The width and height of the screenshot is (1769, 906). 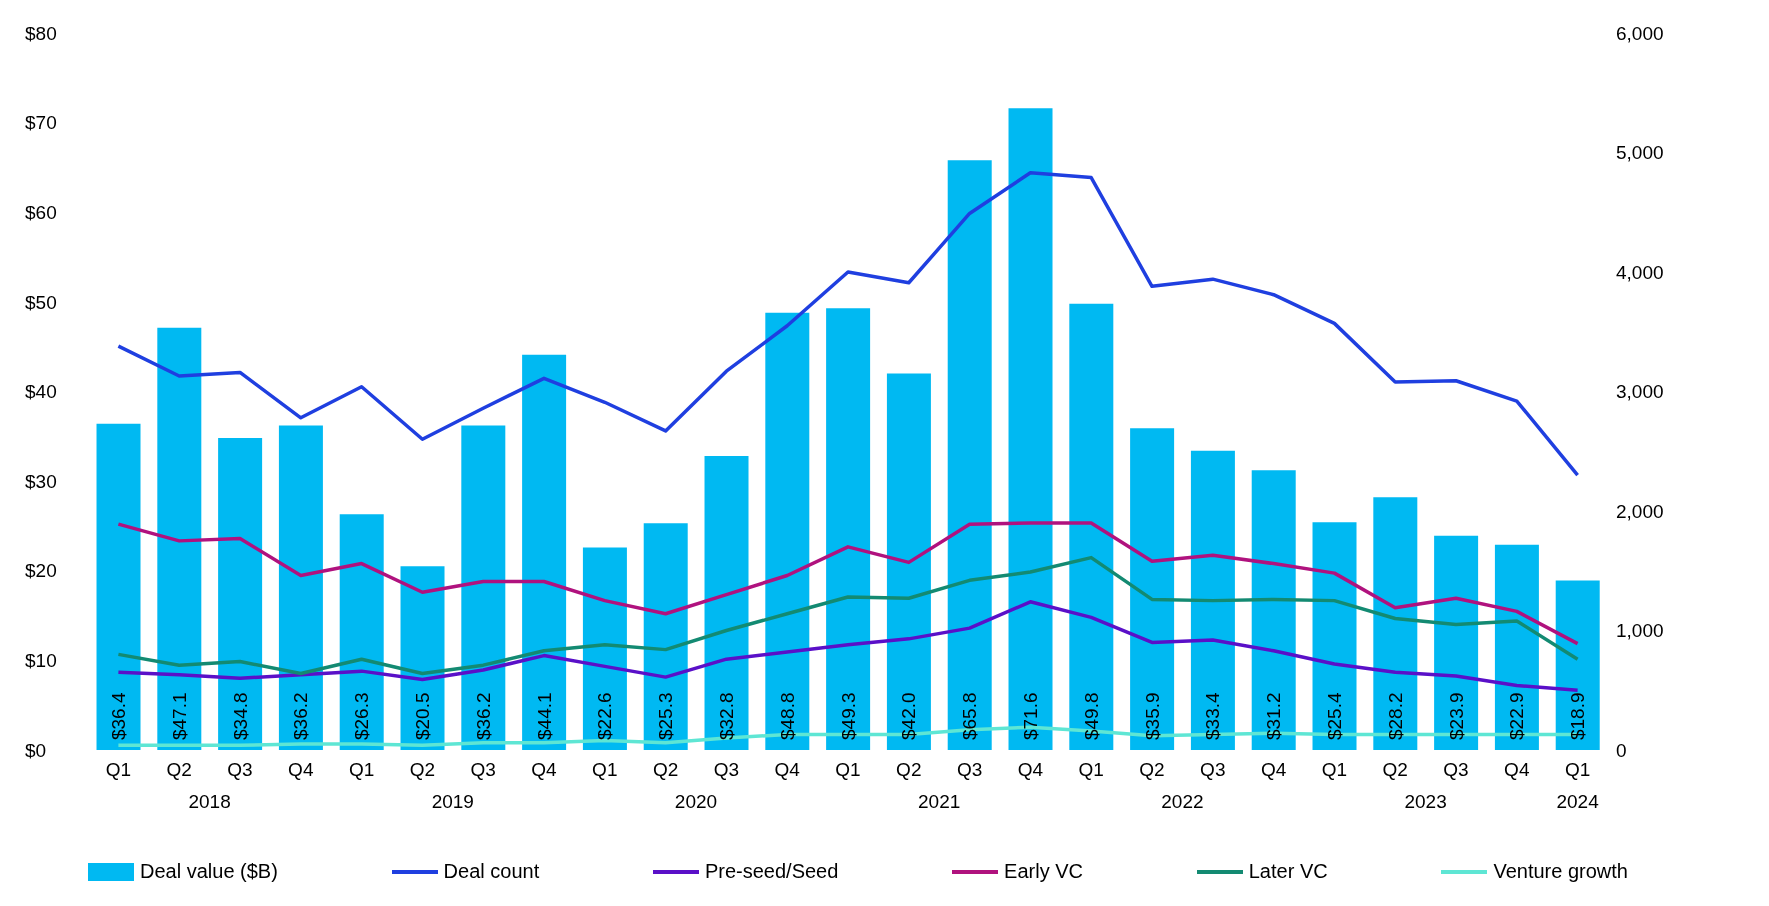 What do you see at coordinates (1640, 272) in the screenshot?
I see `y2-tick-label: 4,000` at bounding box center [1640, 272].